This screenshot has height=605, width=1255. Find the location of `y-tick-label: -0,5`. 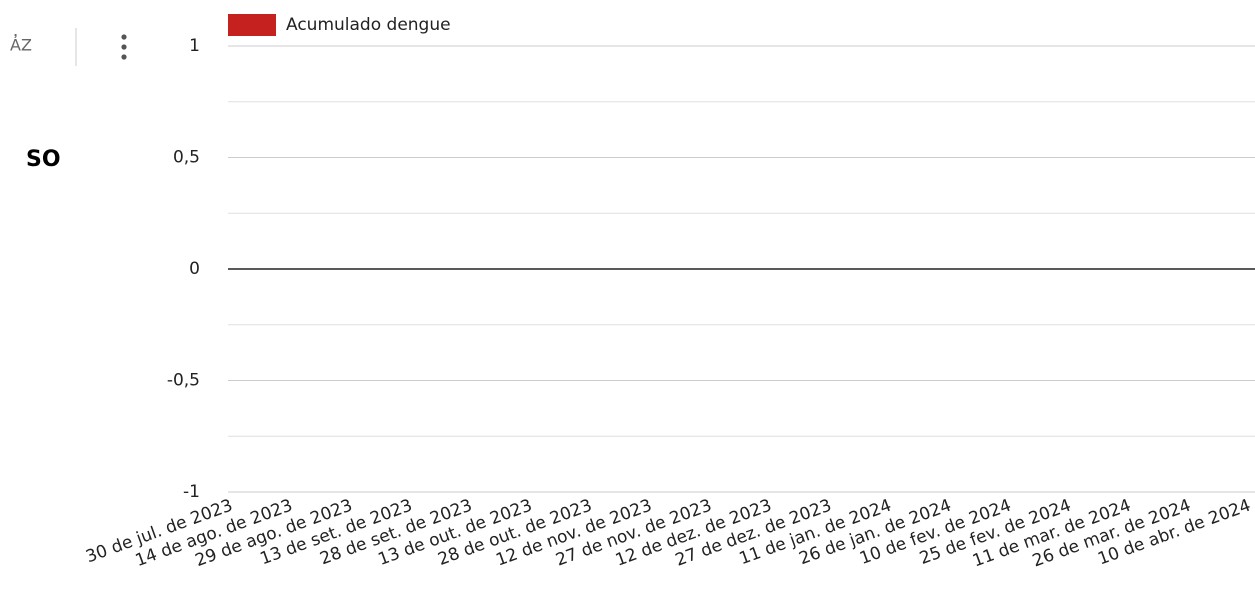

y-tick-label: -0,5 is located at coordinates (183, 381).